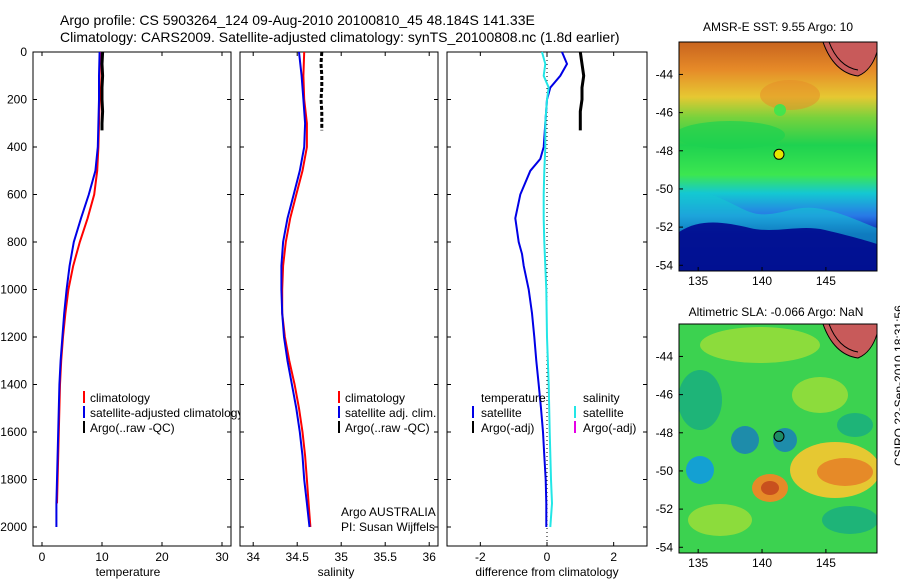 Image resolution: width=900 pixels, height=580 pixels. I want to click on difference-axis-label: difference from climatology, so click(546, 572).